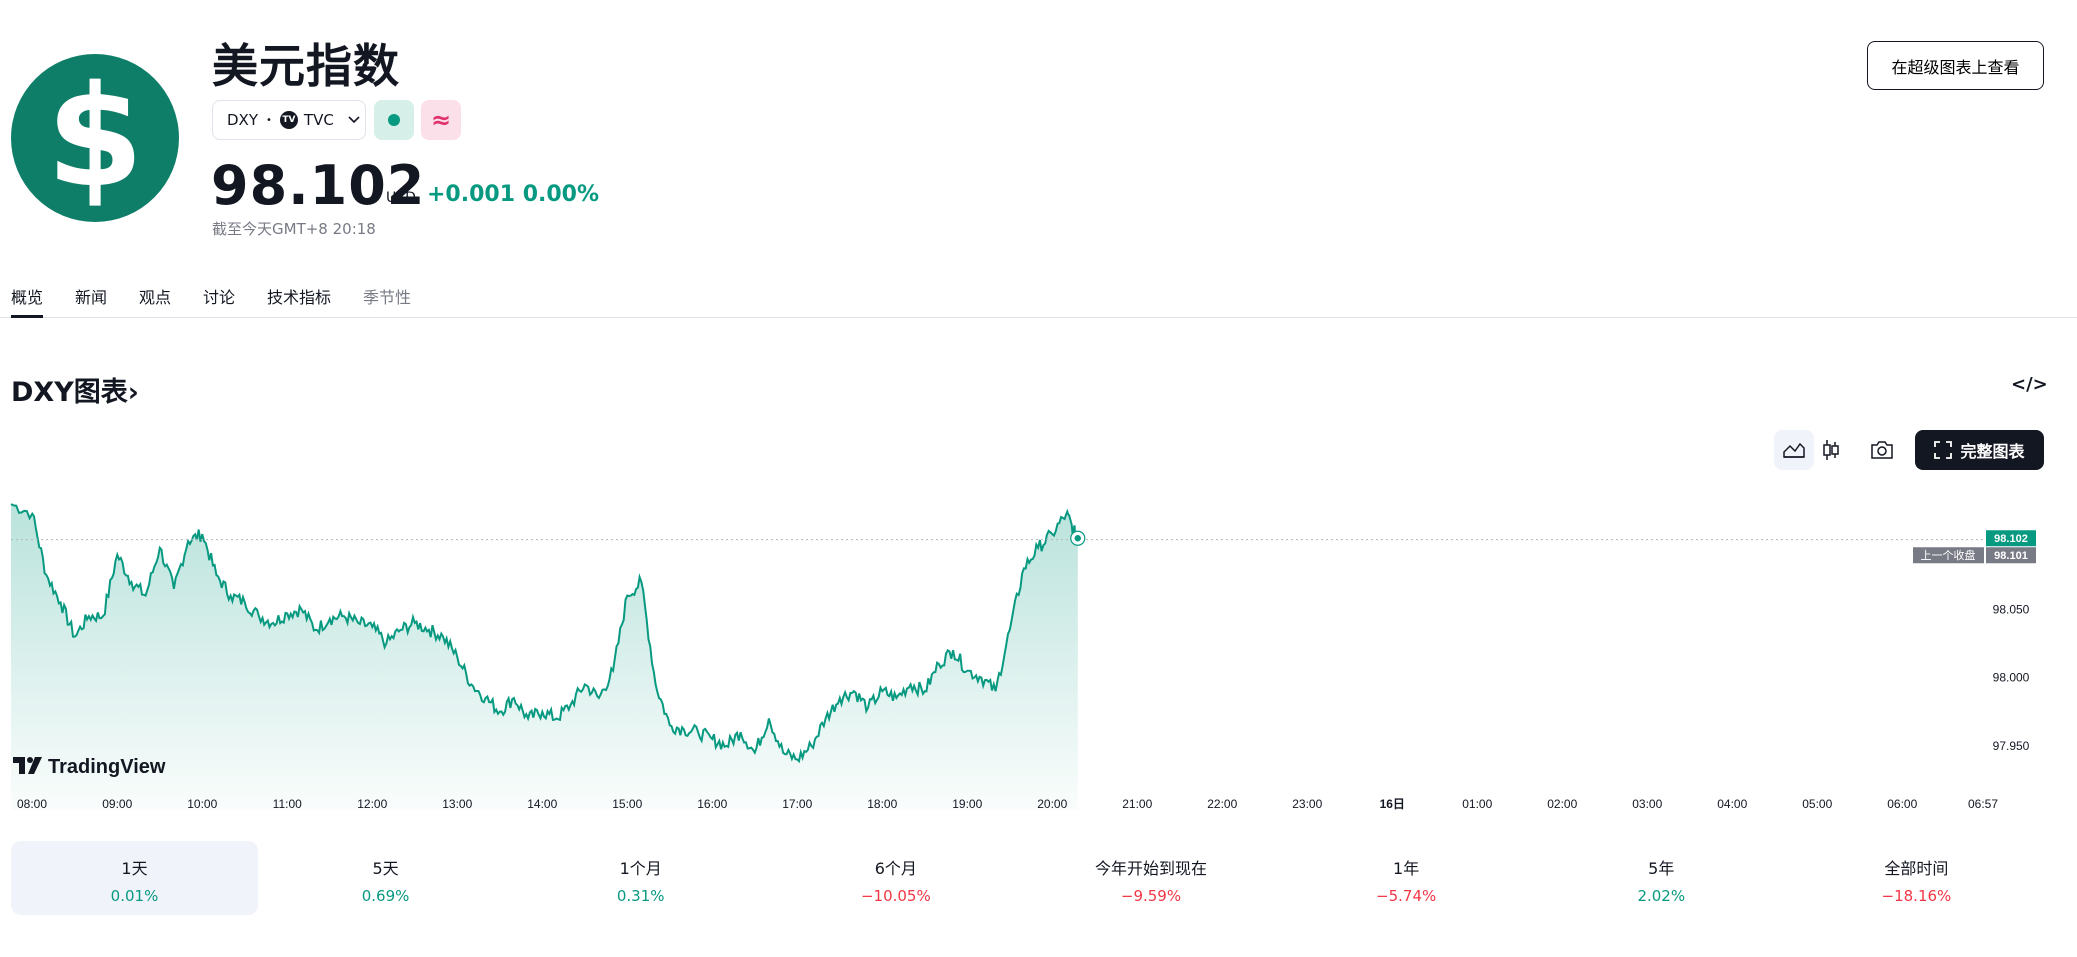 Image resolution: width=2077 pixels, height=957 pixels. What do you see at coordinates (2011, 746) in the screenshot?
I see `y-tick-label: 97.950` at bounding box center [2011, 746].